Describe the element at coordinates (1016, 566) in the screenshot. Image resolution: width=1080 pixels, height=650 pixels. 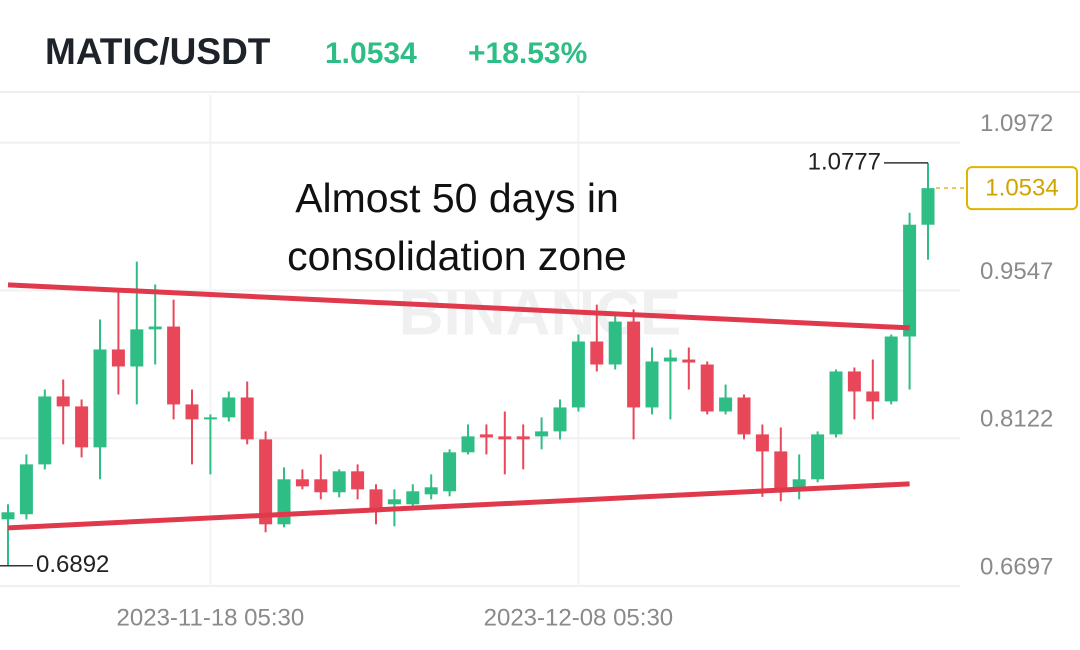
I see `y-tick-label: 0.6697` at that location.